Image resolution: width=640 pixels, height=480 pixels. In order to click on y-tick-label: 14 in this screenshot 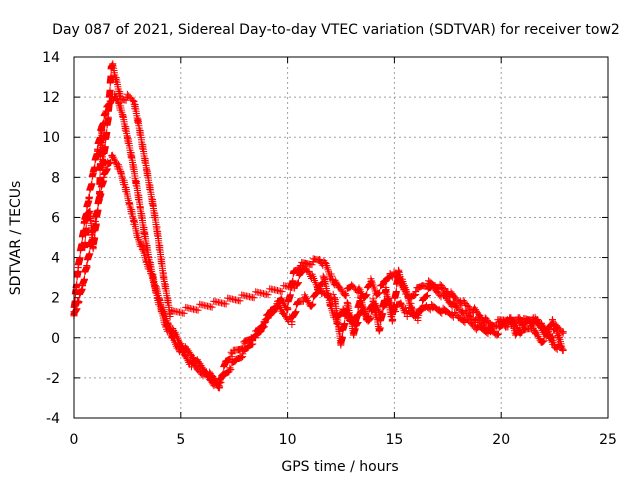, I will do `click(51, 58)`.